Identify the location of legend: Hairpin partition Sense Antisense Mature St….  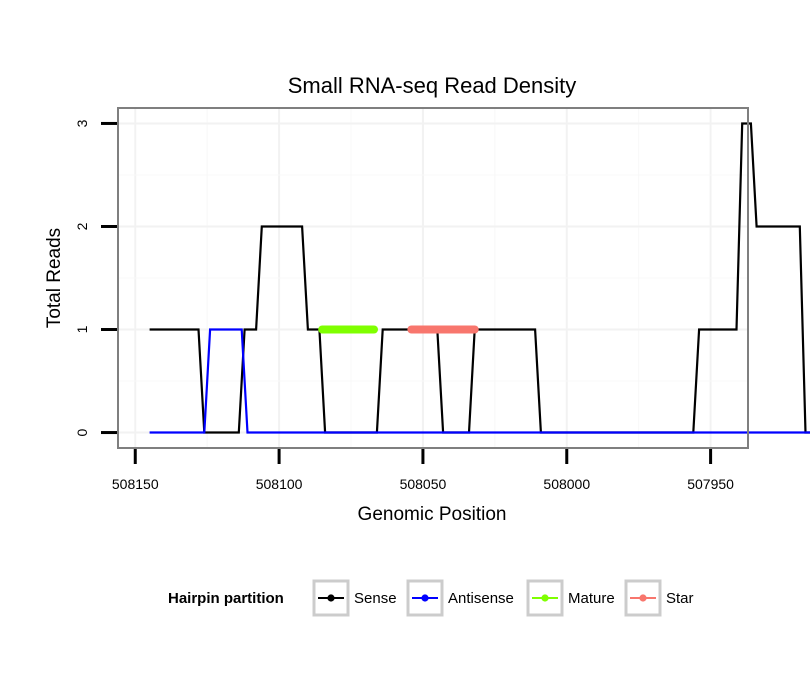
(431, 598).